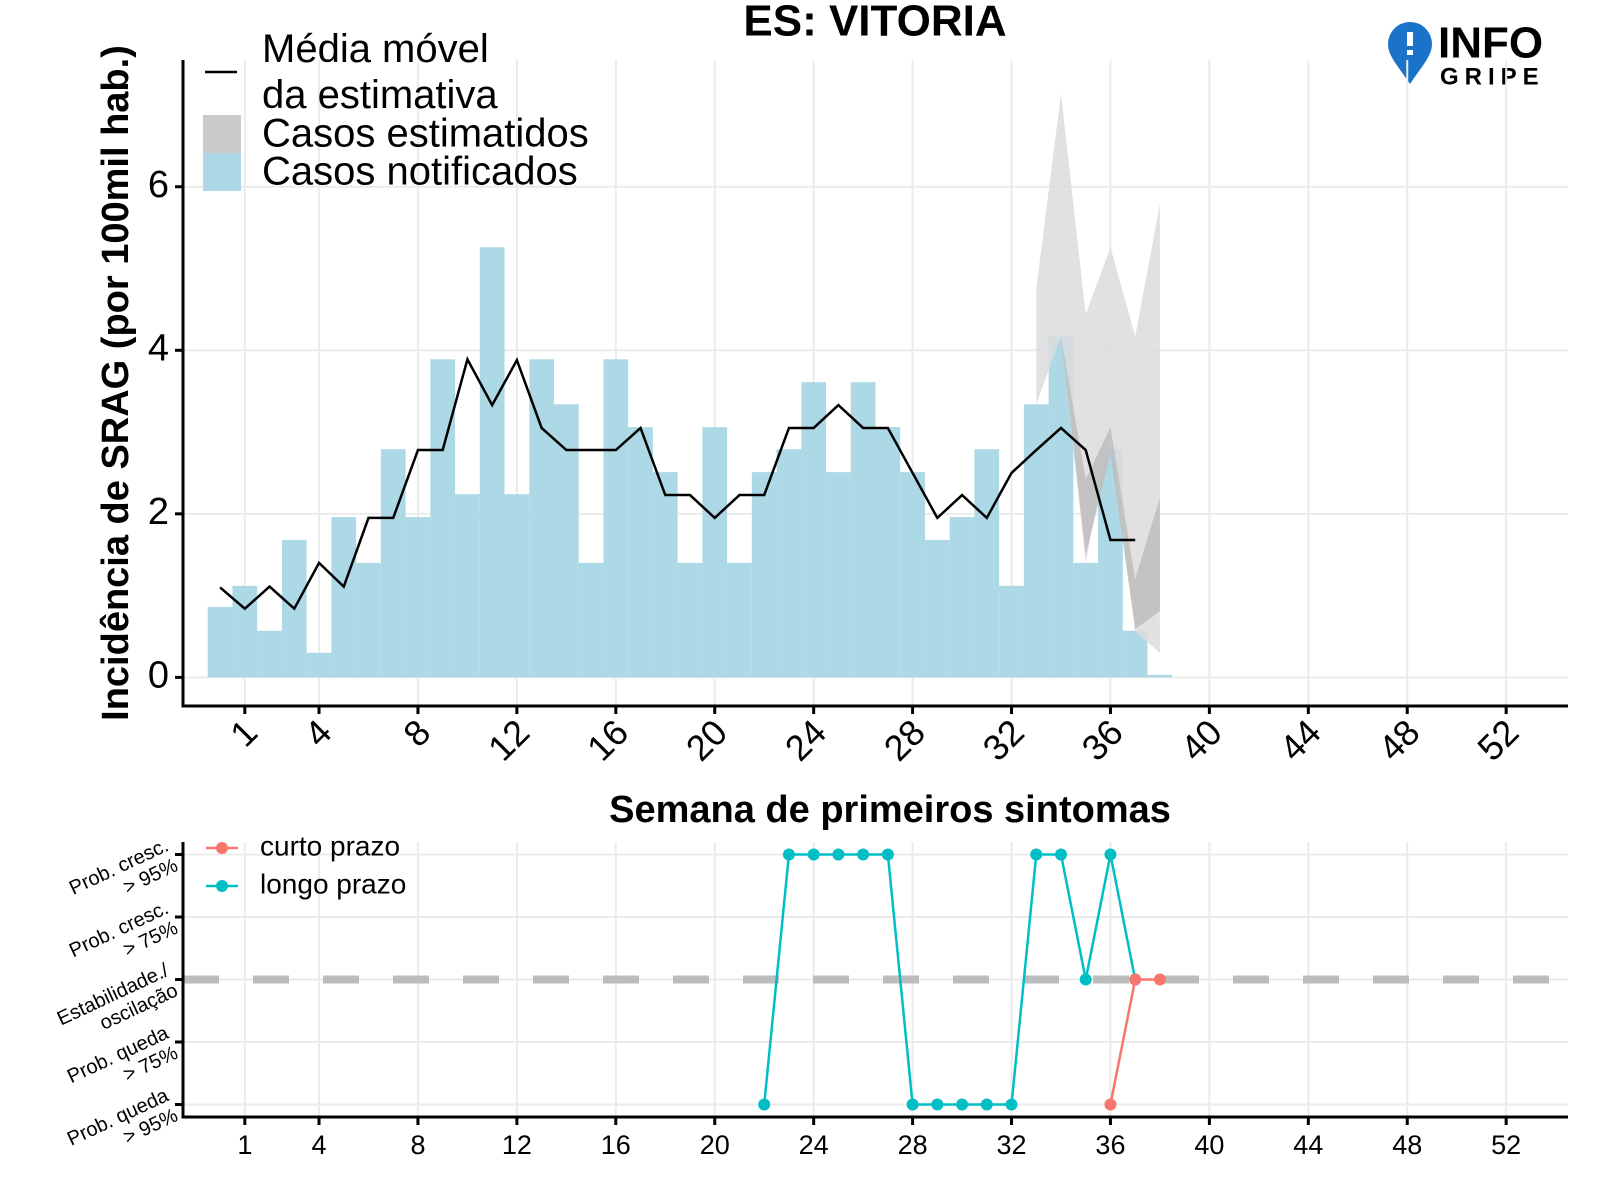 The image size is (1600, 1200). Describe the element at coordinates (330, 845) in the screenshot. I see `legend-label: curto prazo` at that location.